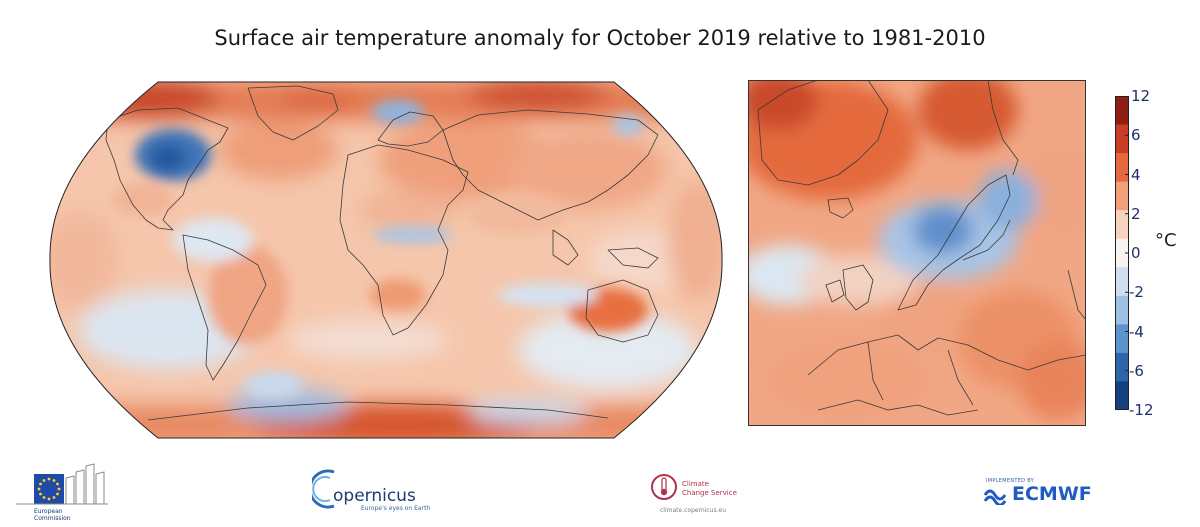 Image resolution: width=1200 pixels, height=527 pixels. What do you see at coordinates (1166, 240) in the screenshot?
I see `colorbar-unit: °C` at bounding box center [1166, 240].